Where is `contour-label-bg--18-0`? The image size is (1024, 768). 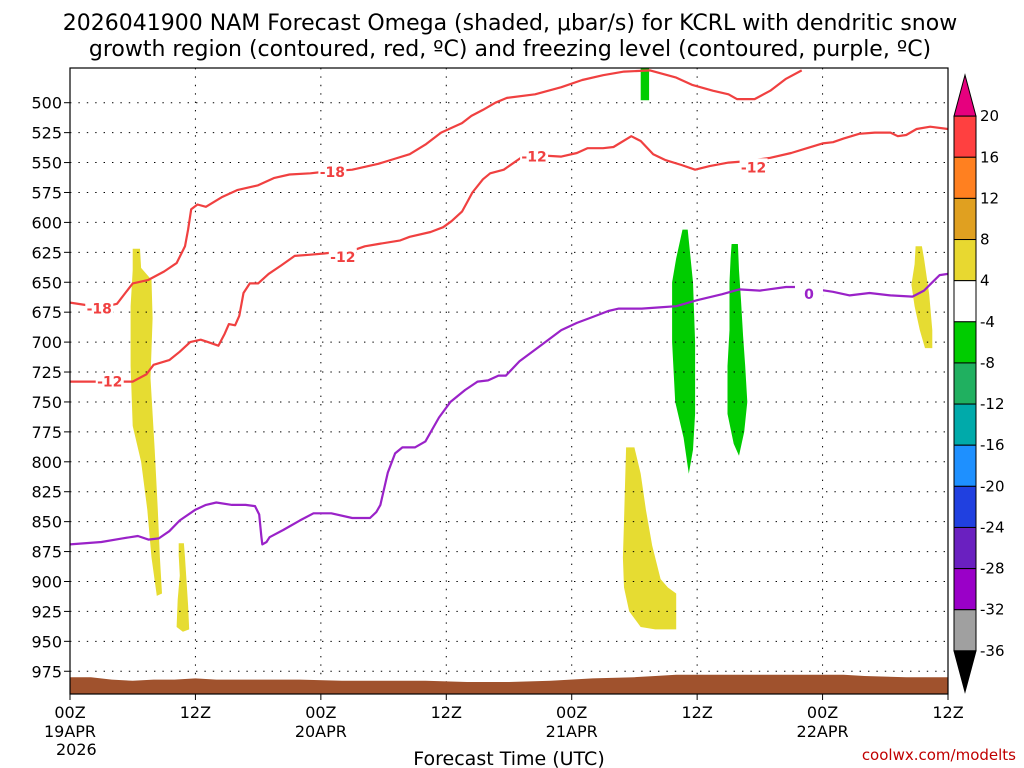
contour-label-bg--18-0 is located at coordinates (99, 308).